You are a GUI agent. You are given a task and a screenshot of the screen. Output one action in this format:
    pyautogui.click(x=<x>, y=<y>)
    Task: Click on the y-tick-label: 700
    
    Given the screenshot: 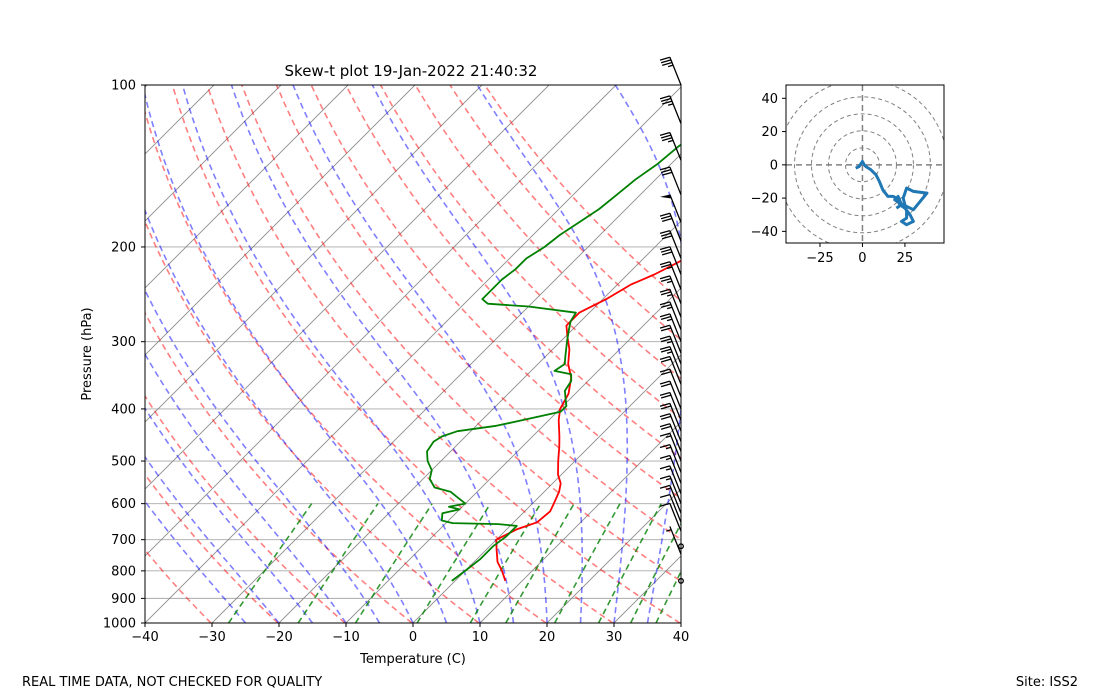 What is the action you would take?
    pyautogui.click(x=123, y=540)
    